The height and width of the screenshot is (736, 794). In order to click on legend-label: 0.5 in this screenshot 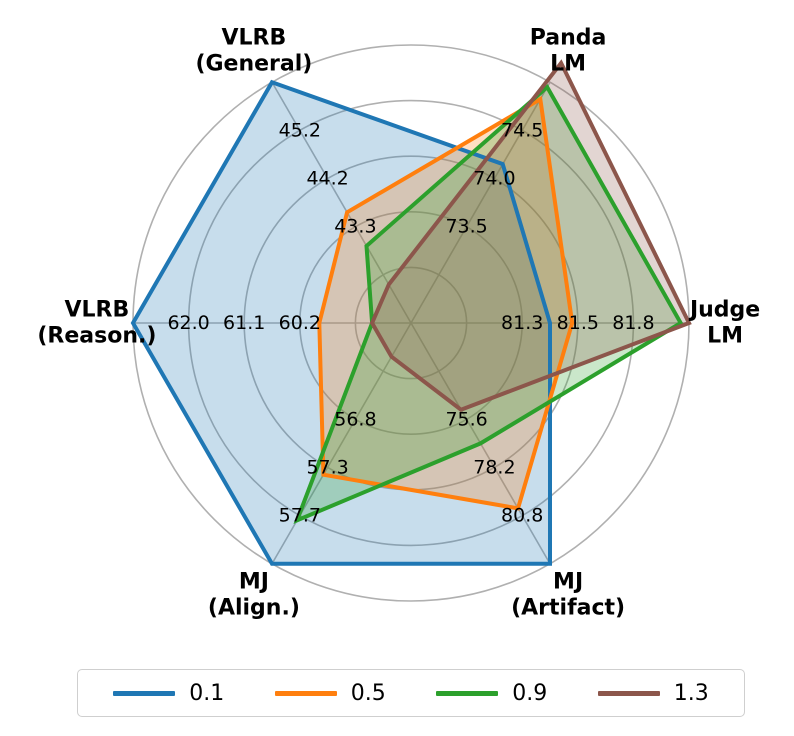, I will do `click(368, 693)`.